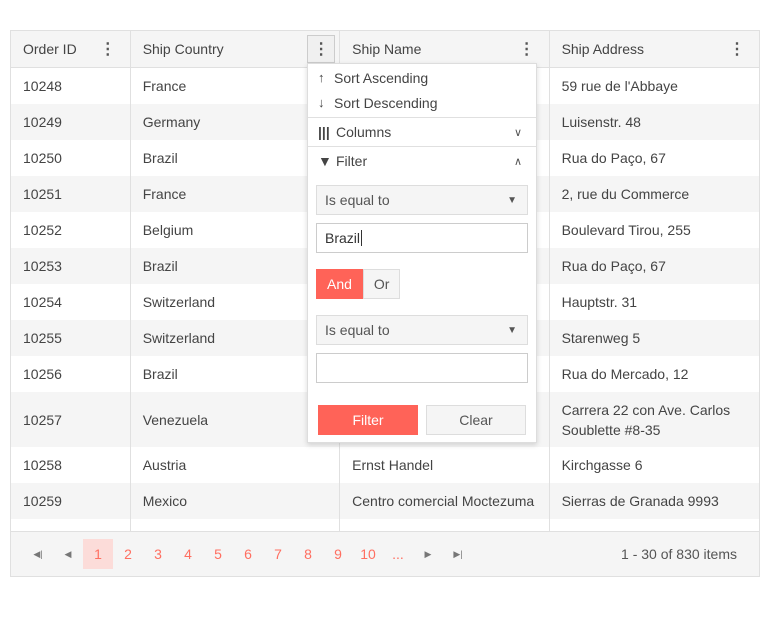 The width and height of the screenshot is (770, 639). I want to click on table-cell: 10251, so click(71, 194).